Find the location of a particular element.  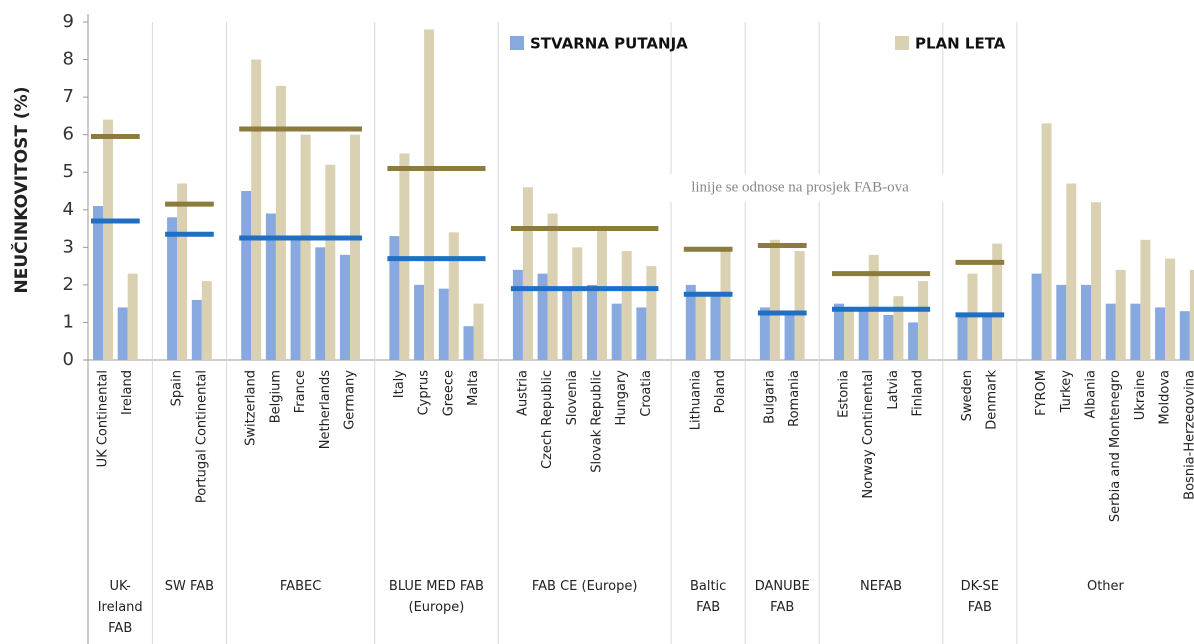

annotation-box is located at coordinates (805, 188).